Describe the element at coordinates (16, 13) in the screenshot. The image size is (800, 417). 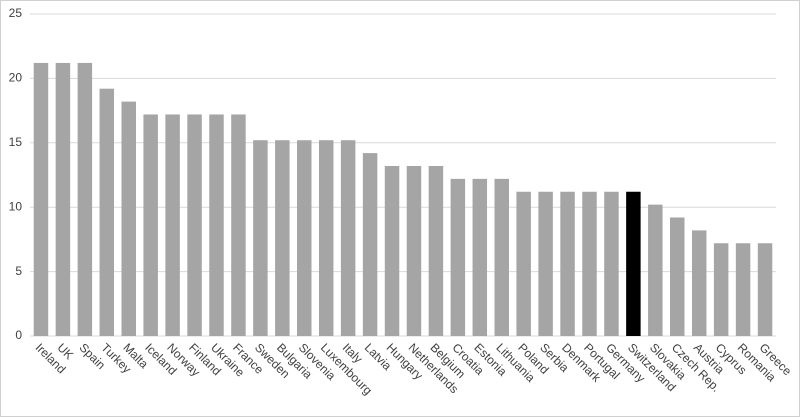
I see `y-tick-label: 25` at that location.